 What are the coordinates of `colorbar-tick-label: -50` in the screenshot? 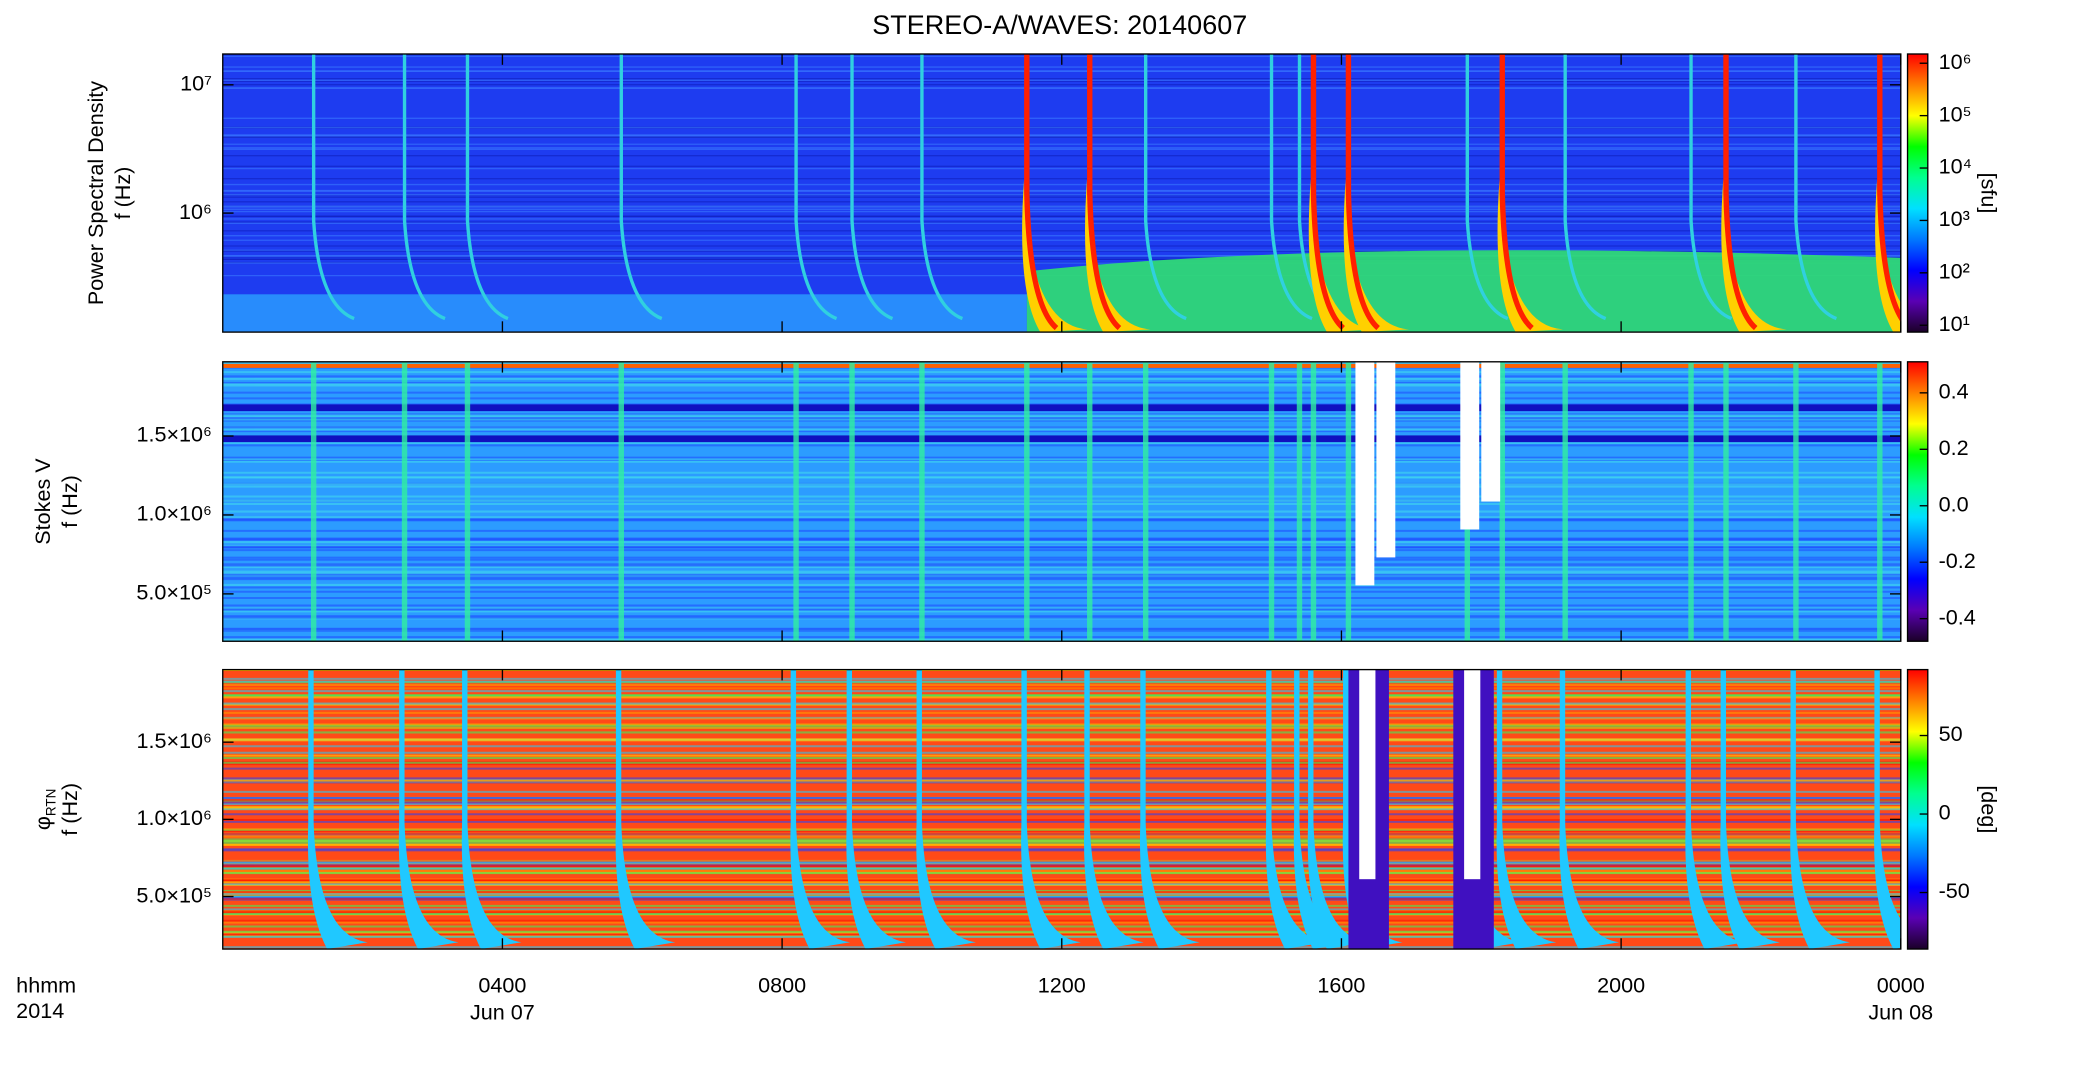 It's located at (1954, 890).